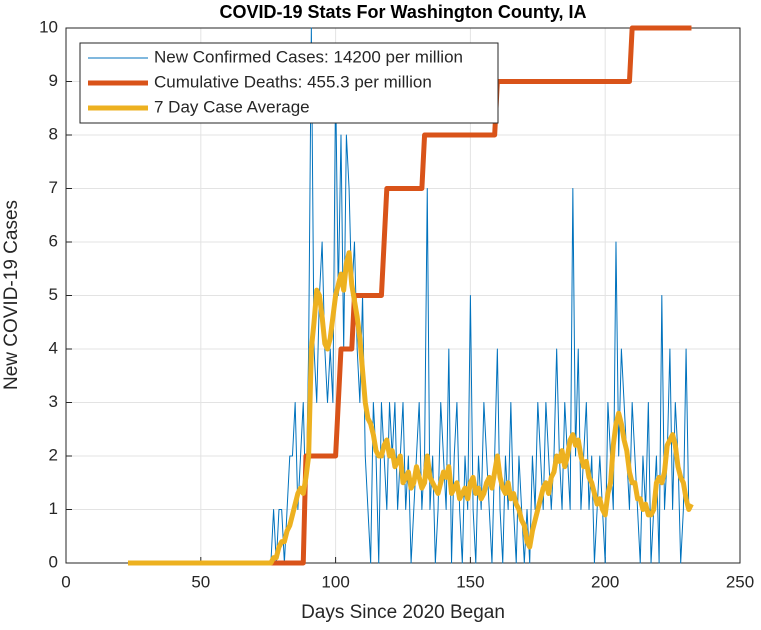  I want to click on y-tick-label: 7, so click(53, 187).